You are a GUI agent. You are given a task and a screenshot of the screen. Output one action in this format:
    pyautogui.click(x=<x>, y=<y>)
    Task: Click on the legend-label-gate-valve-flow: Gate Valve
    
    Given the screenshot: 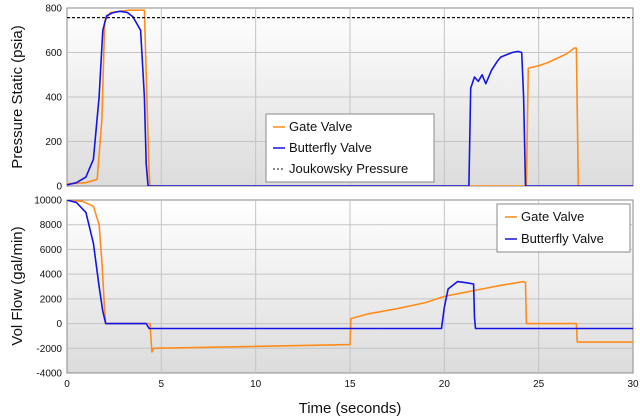 What is the action you would take?
    pyautogui.click(x=552, y=216)
    